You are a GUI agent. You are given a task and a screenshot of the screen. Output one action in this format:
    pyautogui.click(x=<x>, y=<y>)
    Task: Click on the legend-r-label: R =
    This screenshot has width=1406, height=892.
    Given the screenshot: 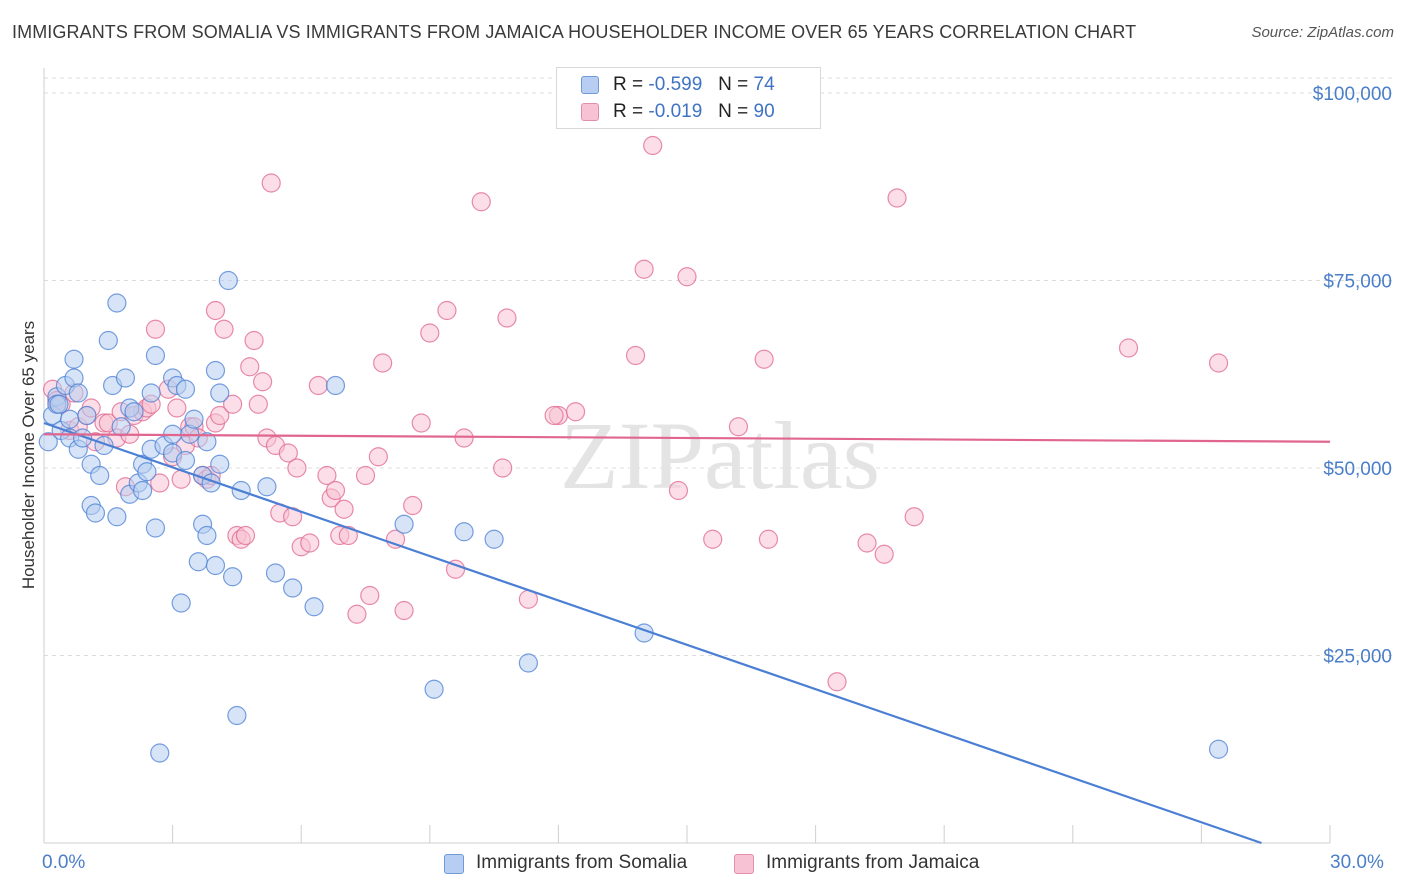 What is the action you would take?
    pyautogui.click(x=628, y=84)
    